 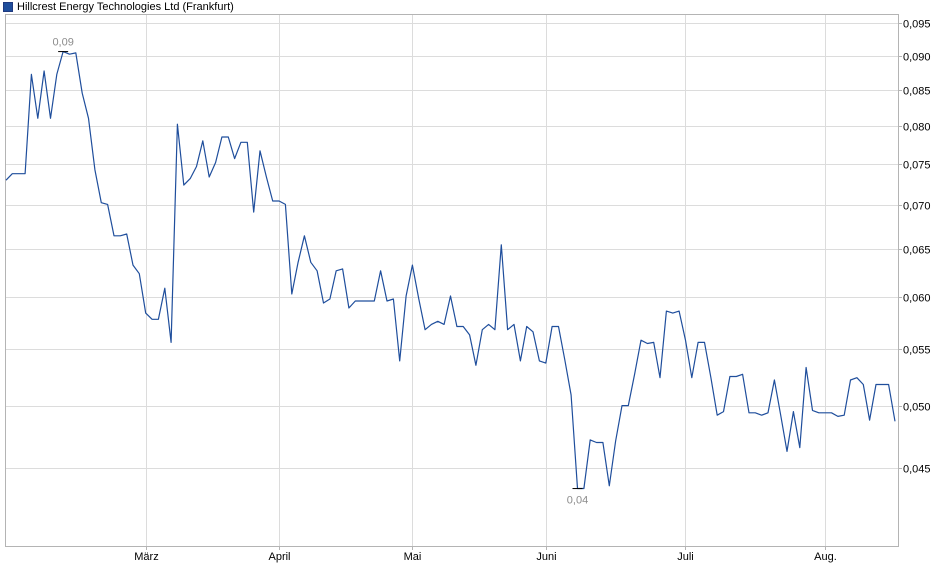 What do you see at coordinates (62, 43) in the screenshot?
I see `max-label: 0,09` at bounding box center [62, 43].